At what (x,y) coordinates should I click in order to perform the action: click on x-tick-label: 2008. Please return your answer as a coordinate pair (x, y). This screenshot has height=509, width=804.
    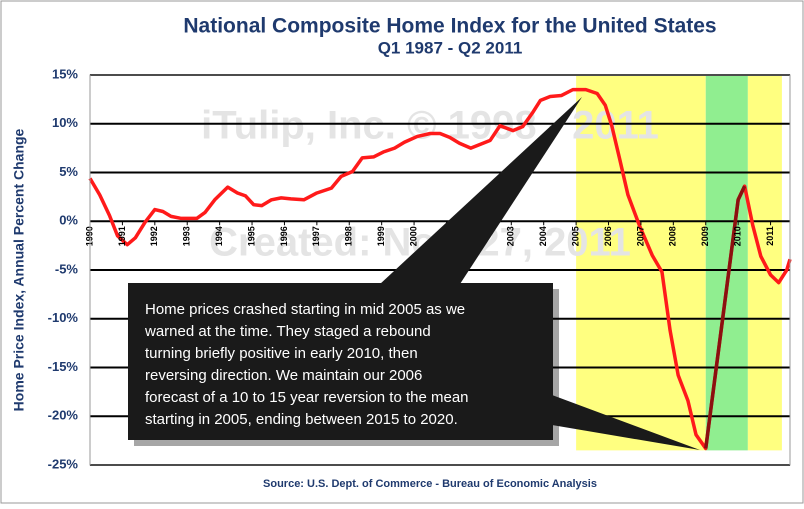
    Looking at the image, I should click on (673, 236).